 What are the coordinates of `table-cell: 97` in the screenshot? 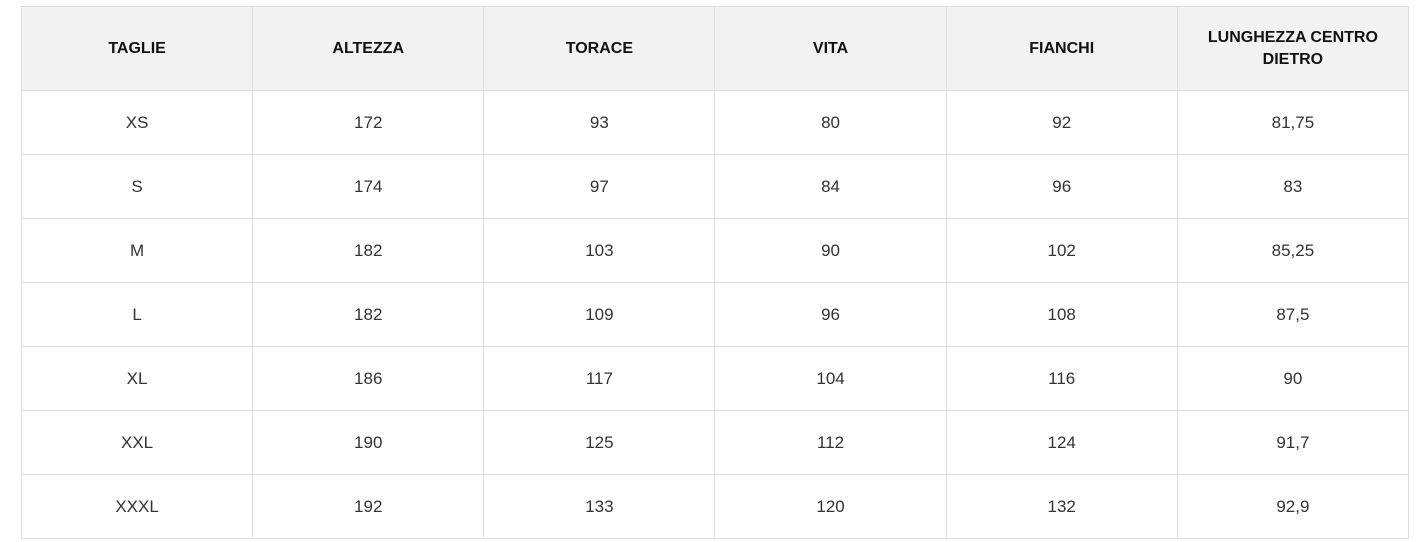 It's located at (599, 186).